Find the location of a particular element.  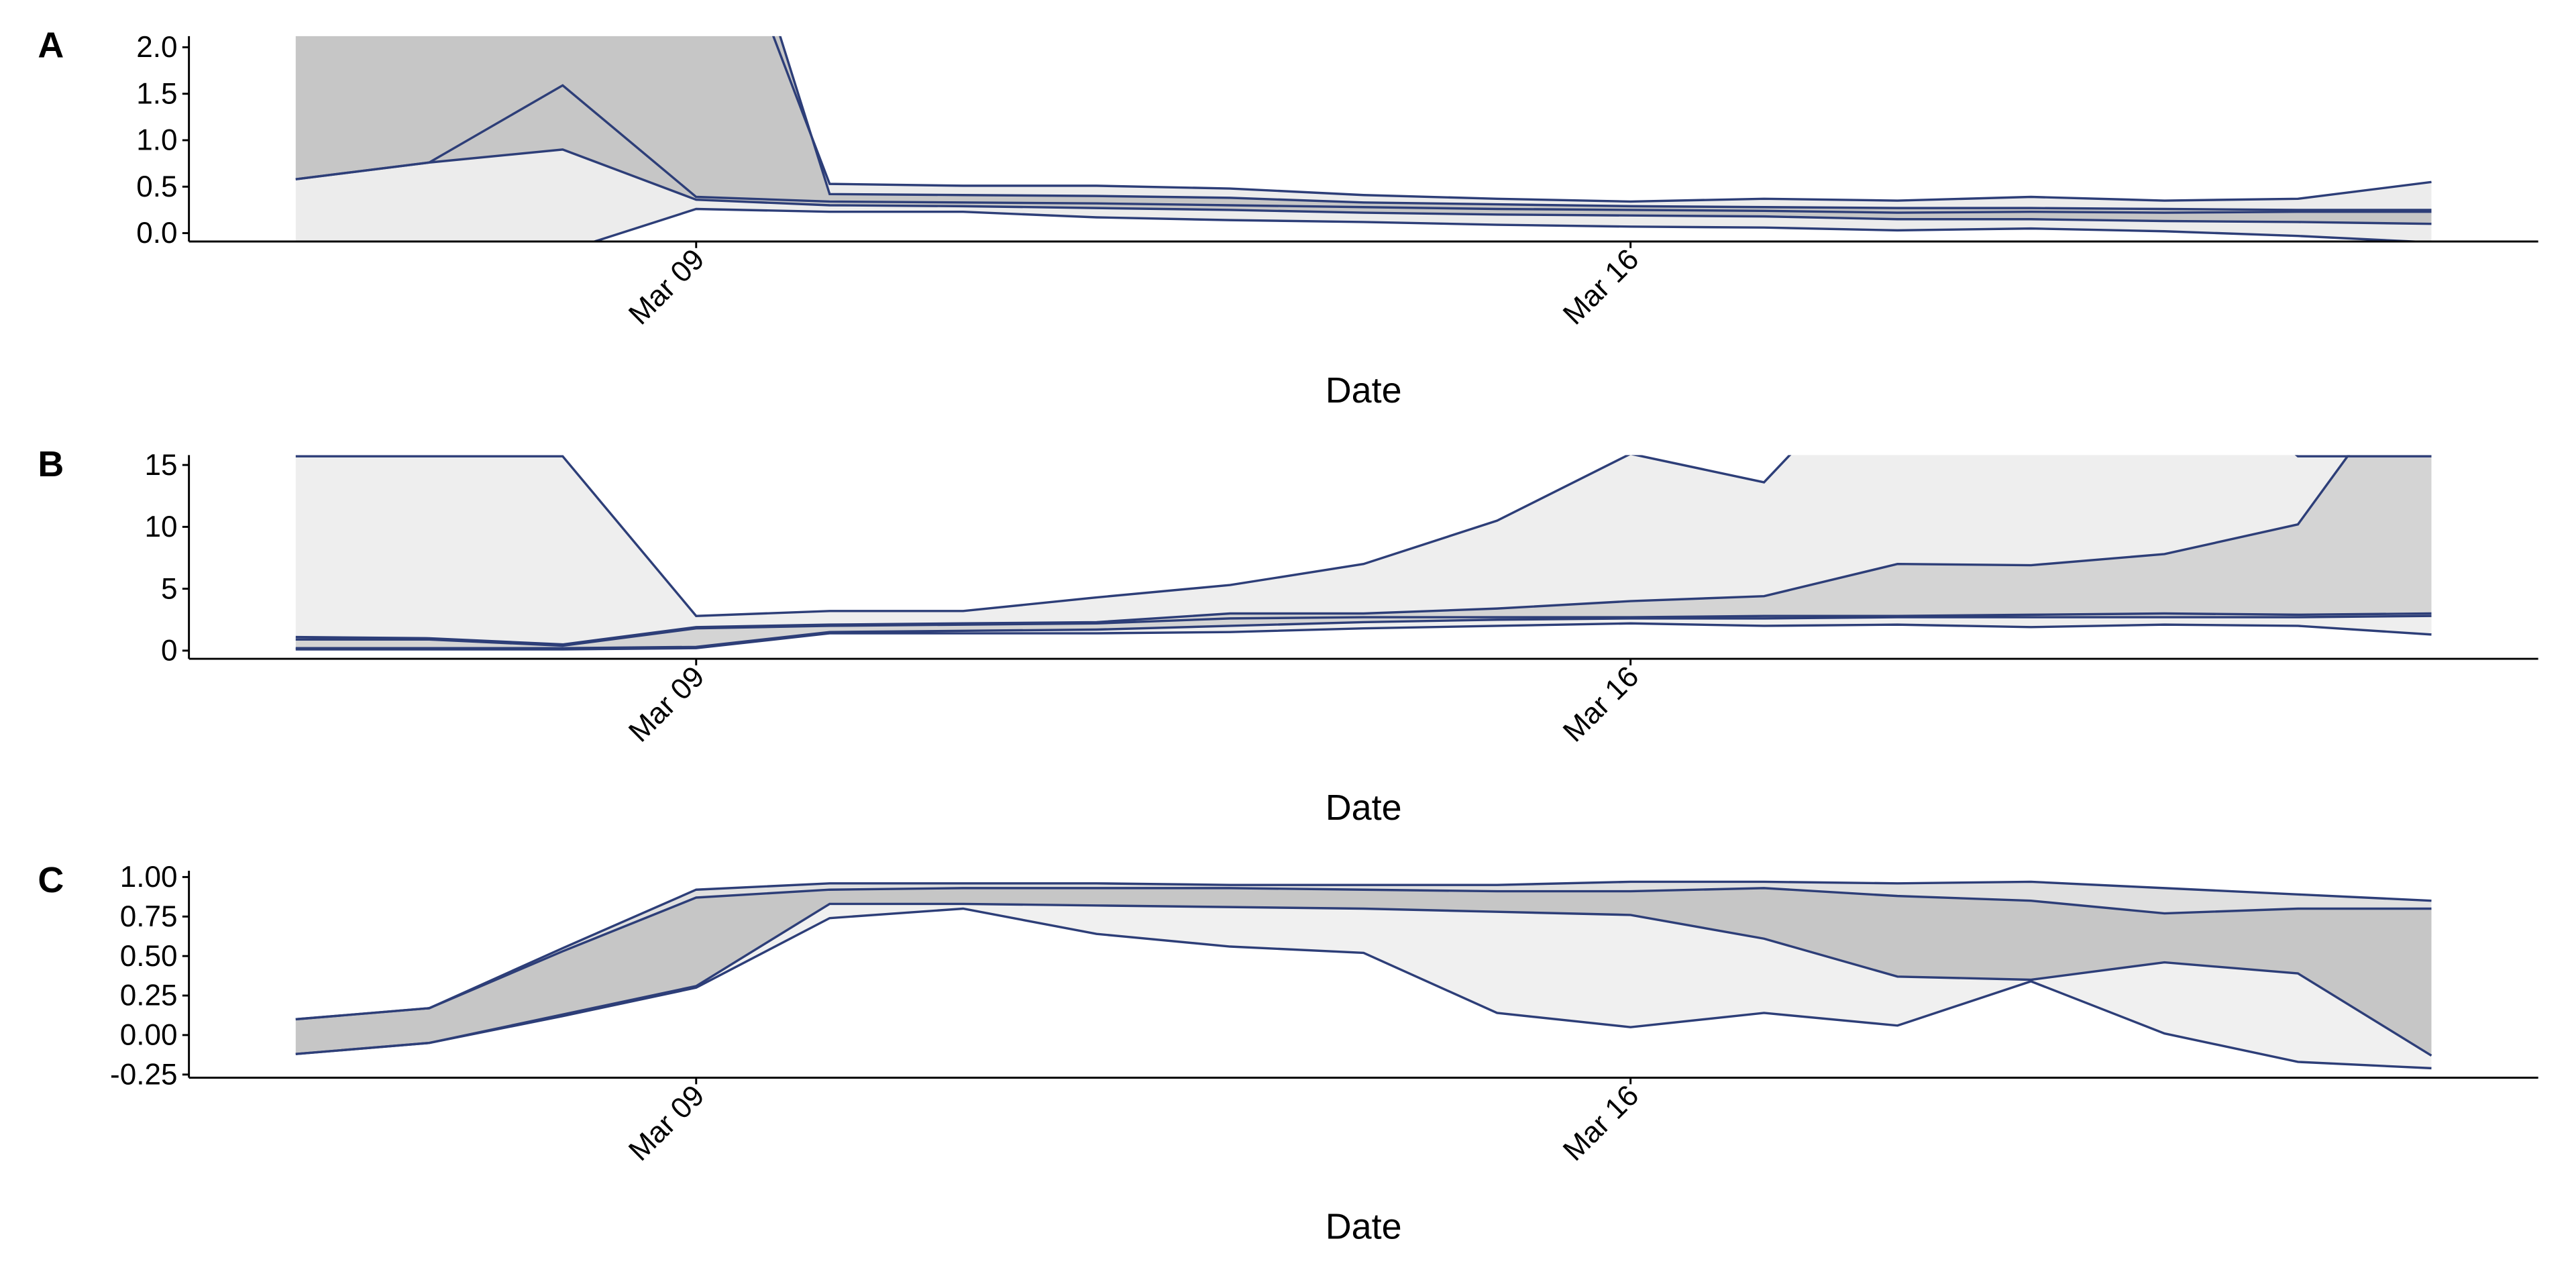

y-tick-label: 5 is located at coordinates (169, 588).